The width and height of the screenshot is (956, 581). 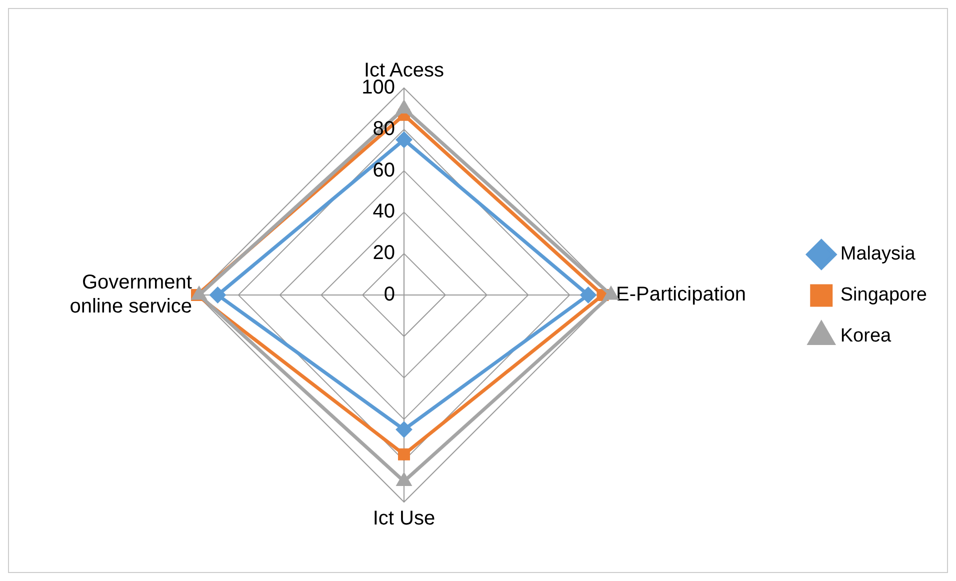 I want to click on spoke-label: Ict Use, so click(x=404, y=519).